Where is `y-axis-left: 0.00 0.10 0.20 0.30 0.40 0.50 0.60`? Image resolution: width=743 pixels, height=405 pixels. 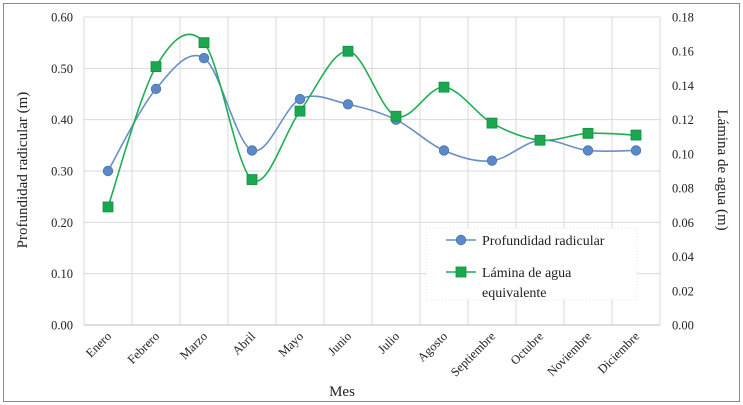 y-axis-left: 0.00 0.10 0.20 0.30 0.40 0.50 0.60 is located at coordinates (62, 172).